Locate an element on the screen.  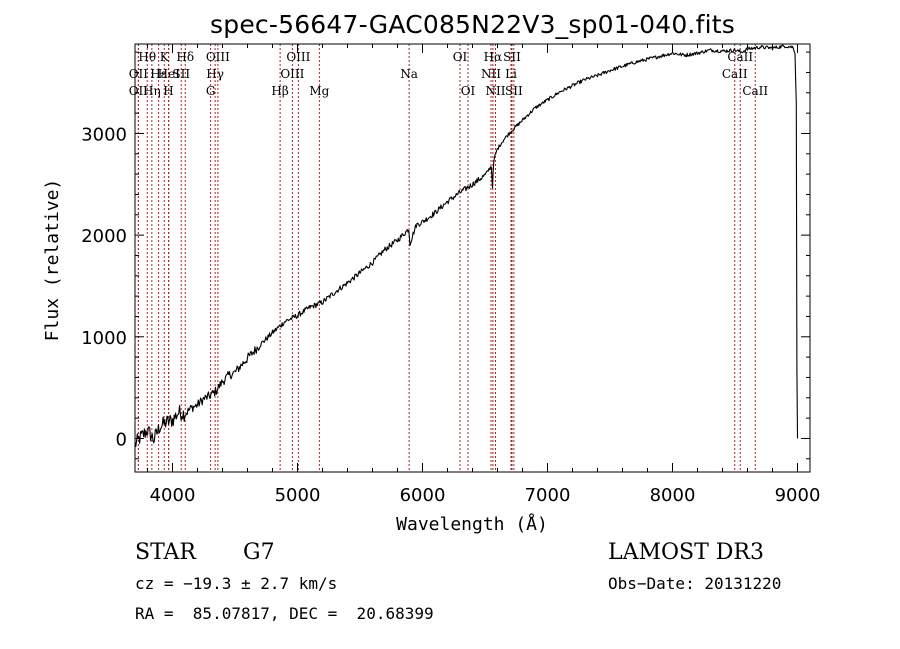
coordinates: RA = 85.07817, DEC = 20.68399 is located at coordinates (284, 613).